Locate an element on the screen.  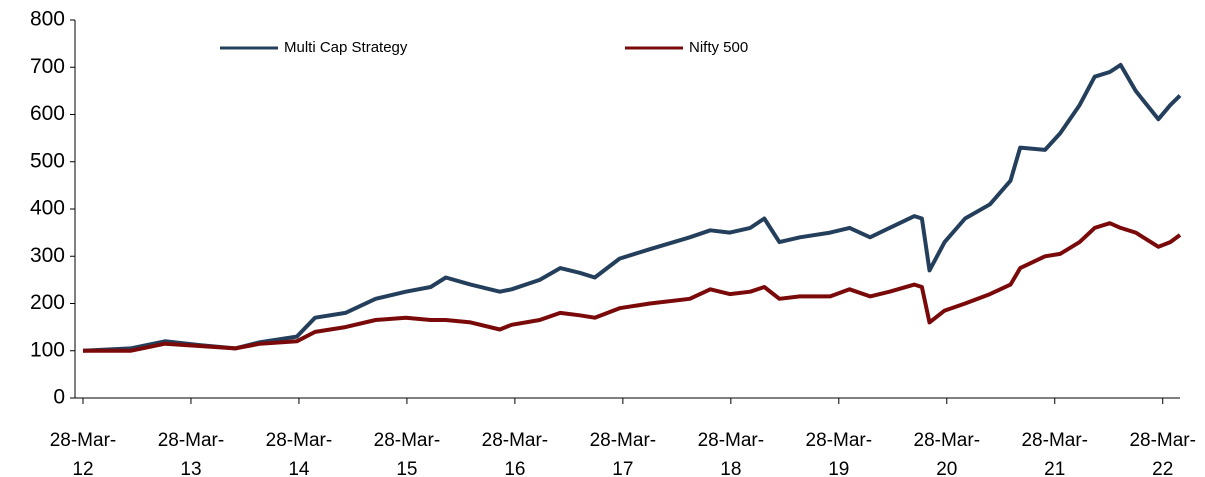
y-tick-label: 200 is located at coordinates (47, 302).